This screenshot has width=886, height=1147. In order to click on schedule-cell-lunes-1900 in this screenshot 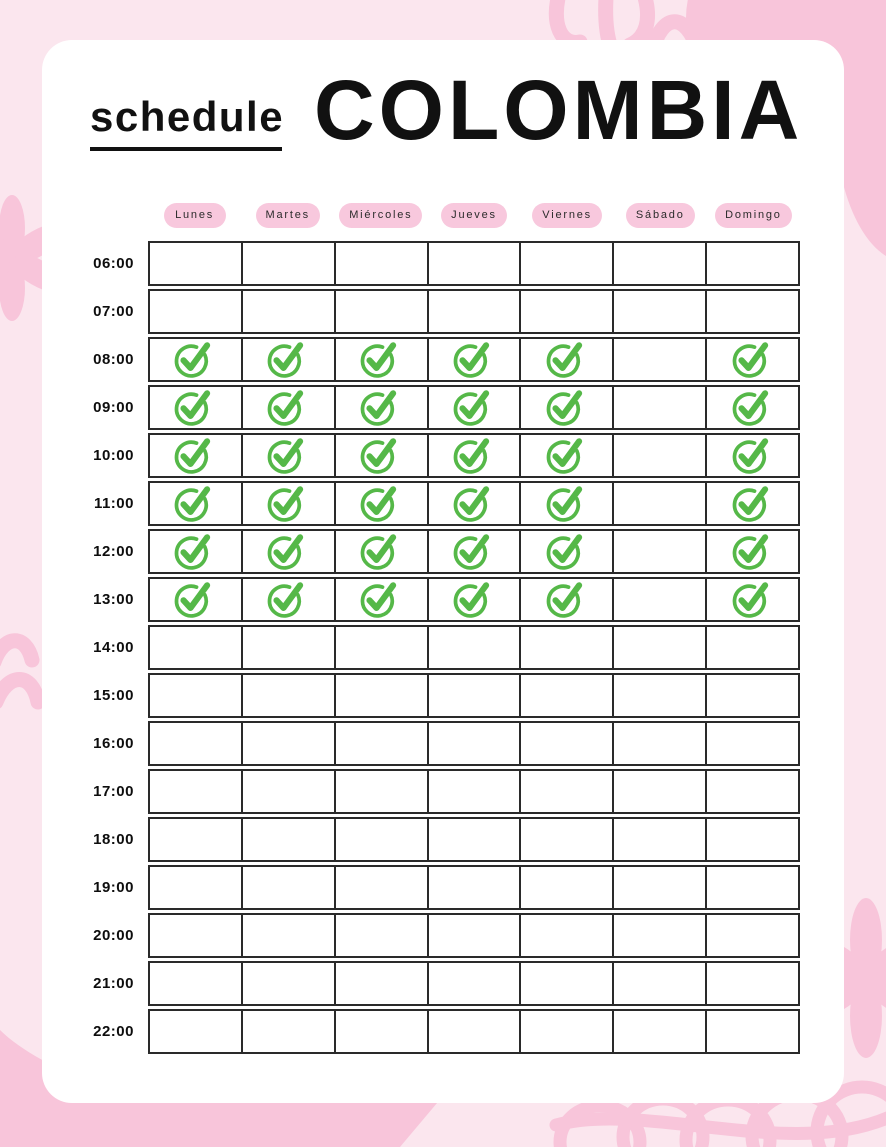, I will do `click(196, 887)`.